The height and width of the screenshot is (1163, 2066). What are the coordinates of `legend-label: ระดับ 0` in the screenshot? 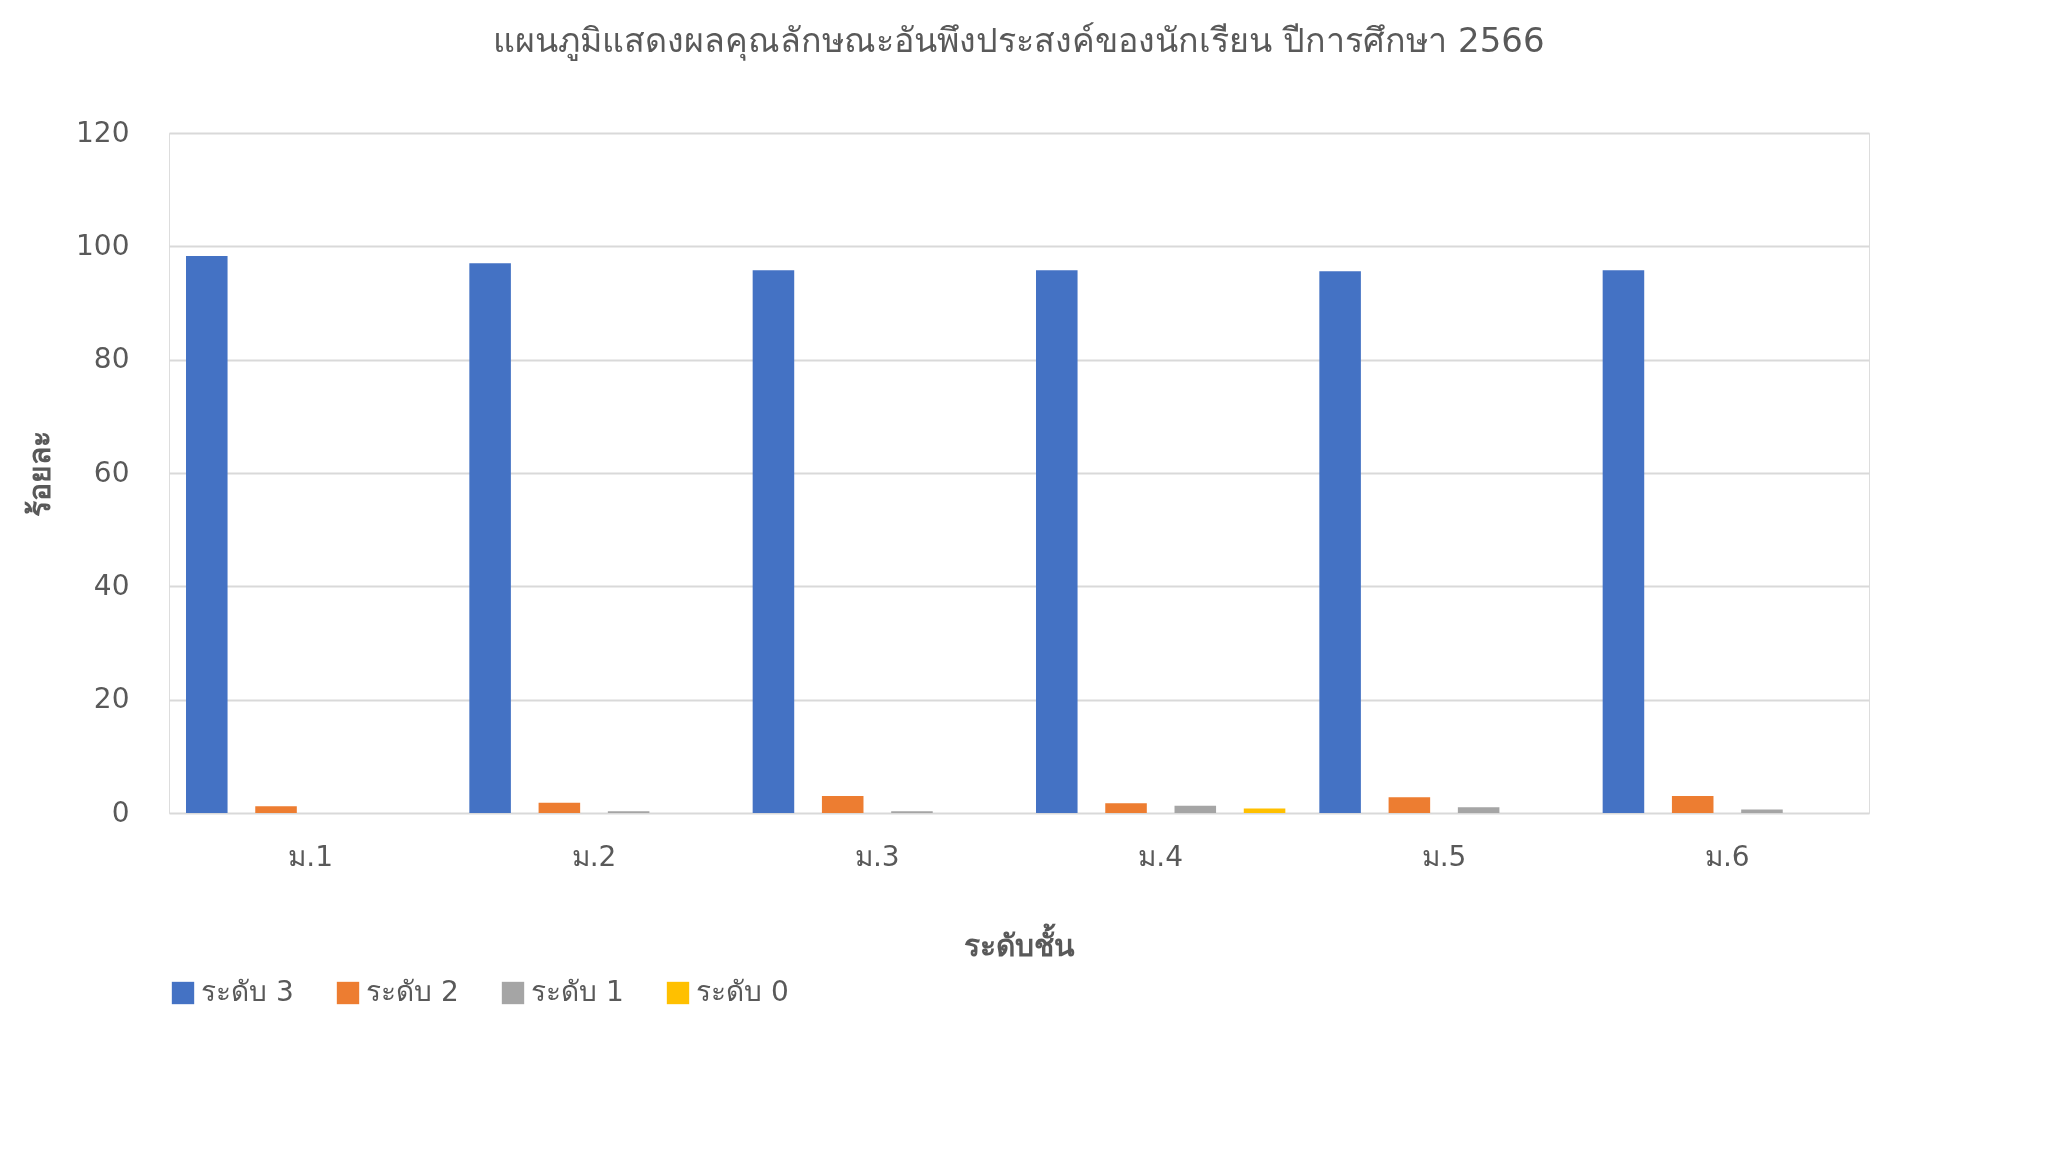 It's located at (742, 991).